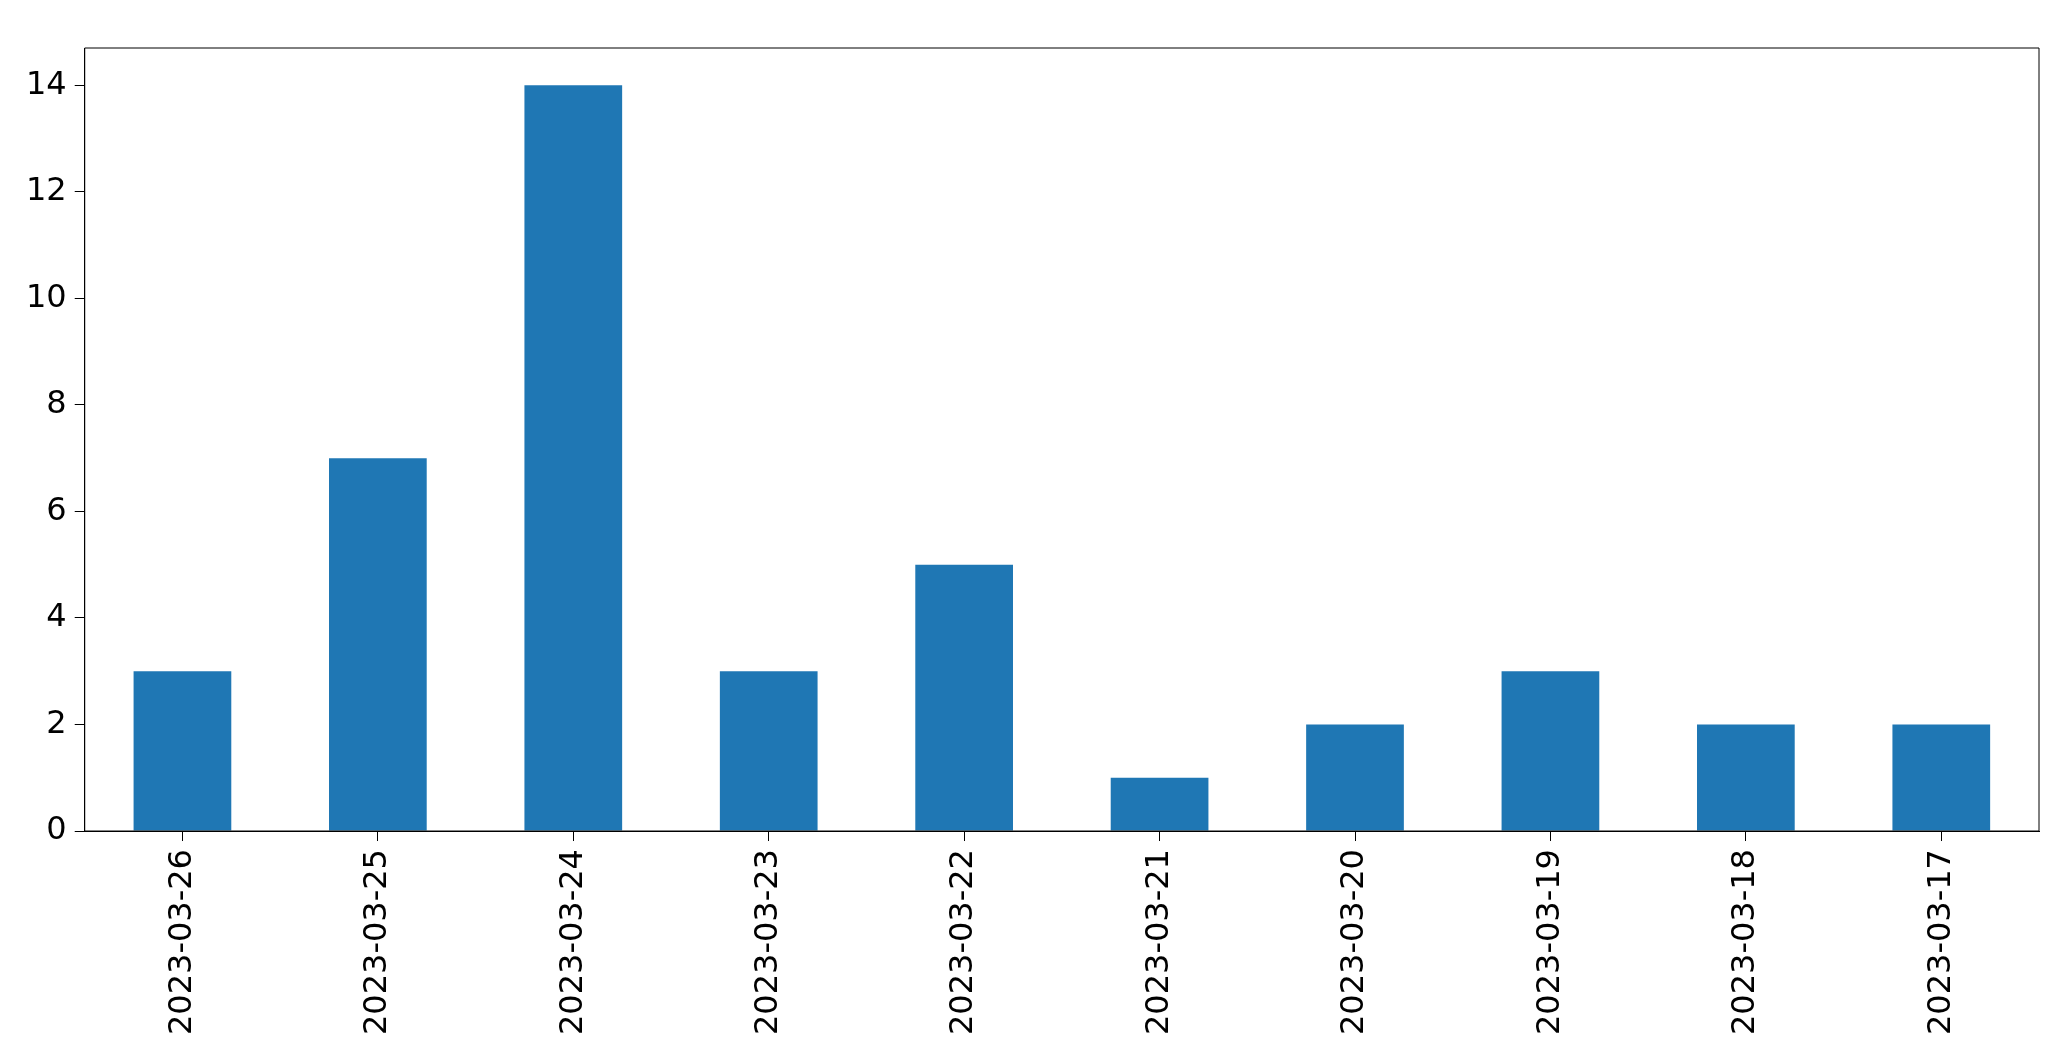  Describe the element at coordinates (56, 721) in the screenshot. I see `y-tick-label: 2` at that location.